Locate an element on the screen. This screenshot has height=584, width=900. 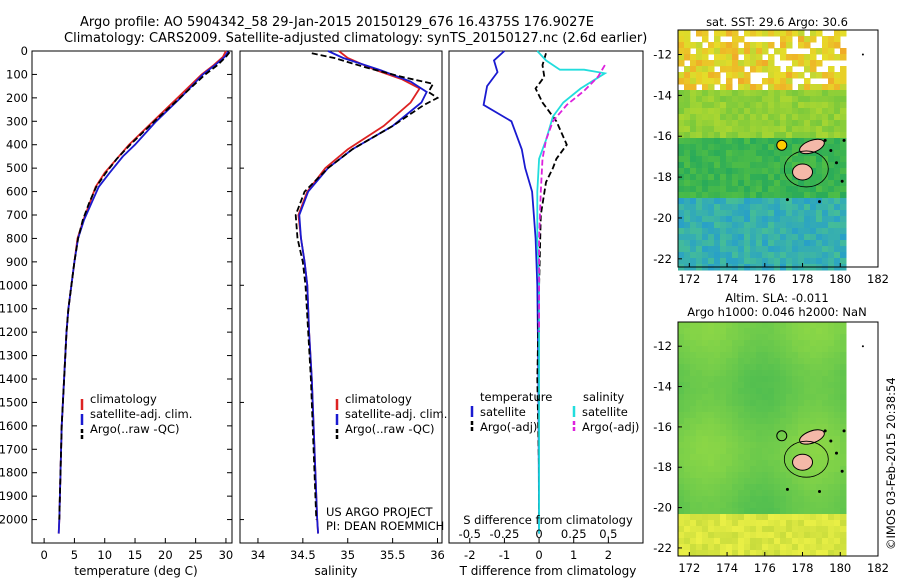
longitude-tick-label: 178 is located at coordinates (803, 568).